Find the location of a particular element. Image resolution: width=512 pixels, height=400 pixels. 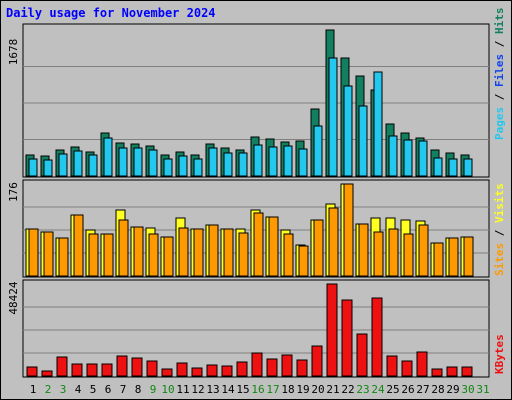

day-label: 8 is located at coordinates (138, 389).